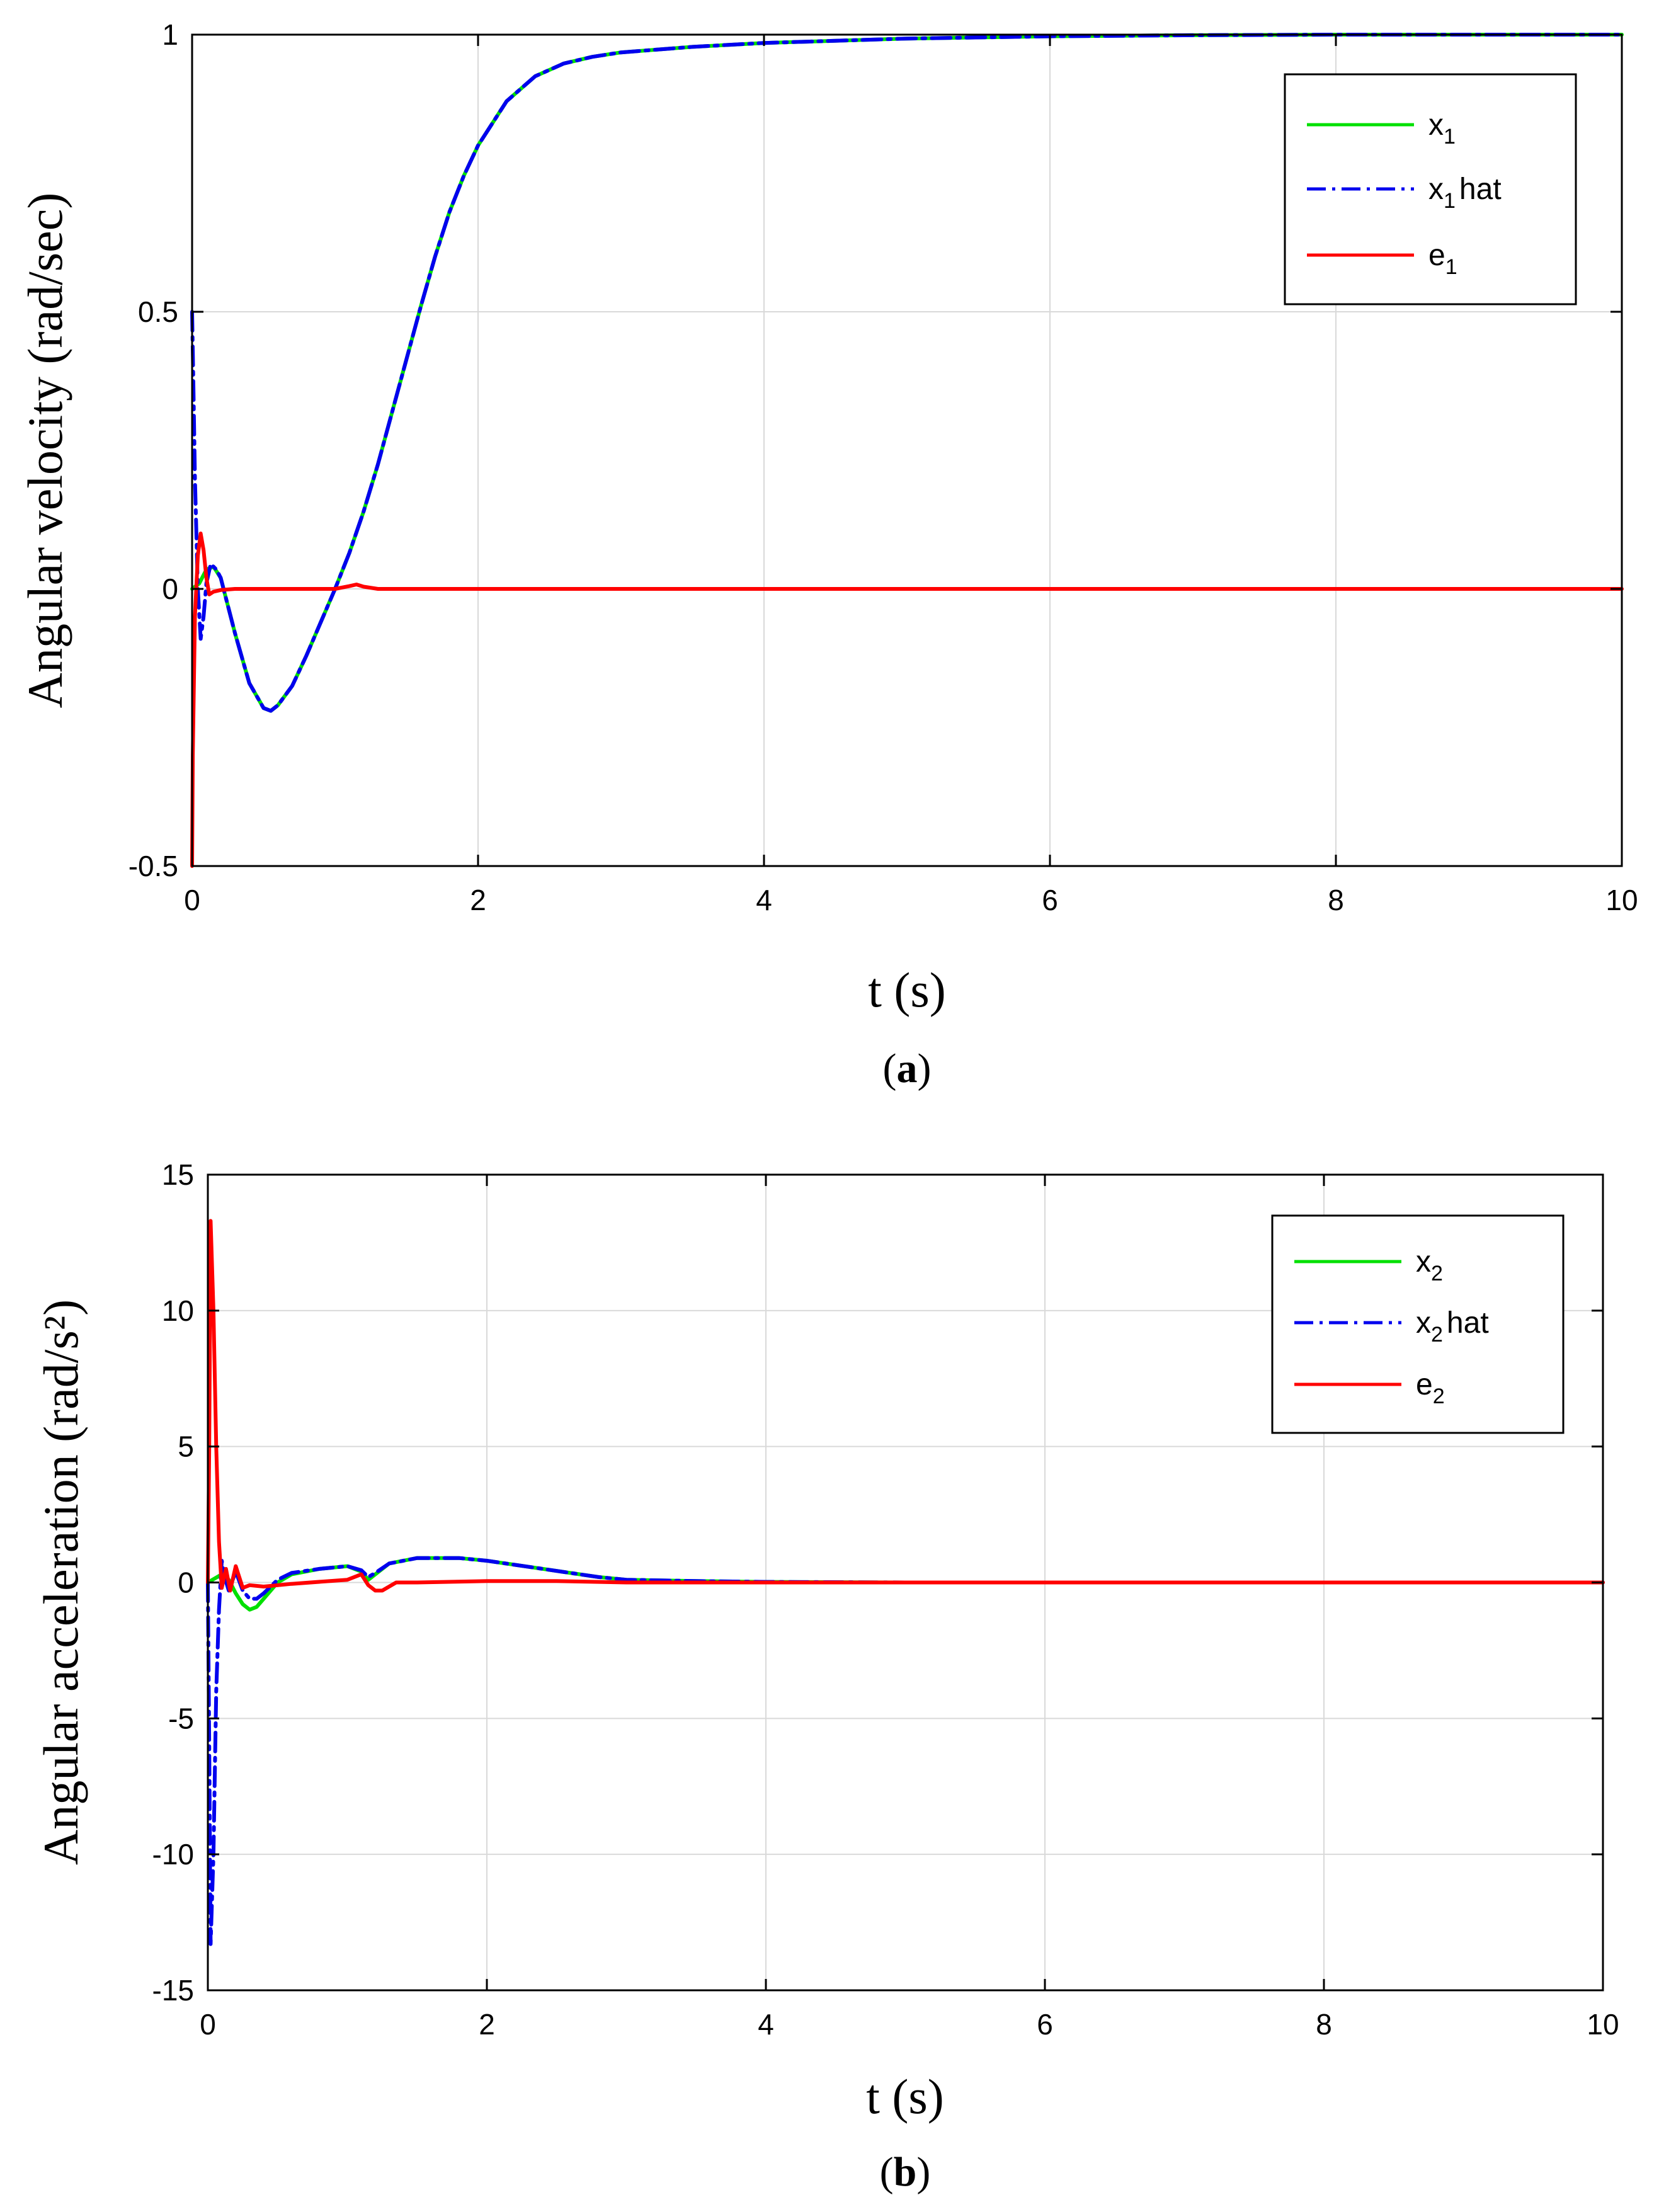 The width and height of the screenshot is (1659, 2212). What do you see at coordinates (173, 1854) in the screenshot?
I see `y-tick-label-b-1: -10` at bounding box center [173, 1854].